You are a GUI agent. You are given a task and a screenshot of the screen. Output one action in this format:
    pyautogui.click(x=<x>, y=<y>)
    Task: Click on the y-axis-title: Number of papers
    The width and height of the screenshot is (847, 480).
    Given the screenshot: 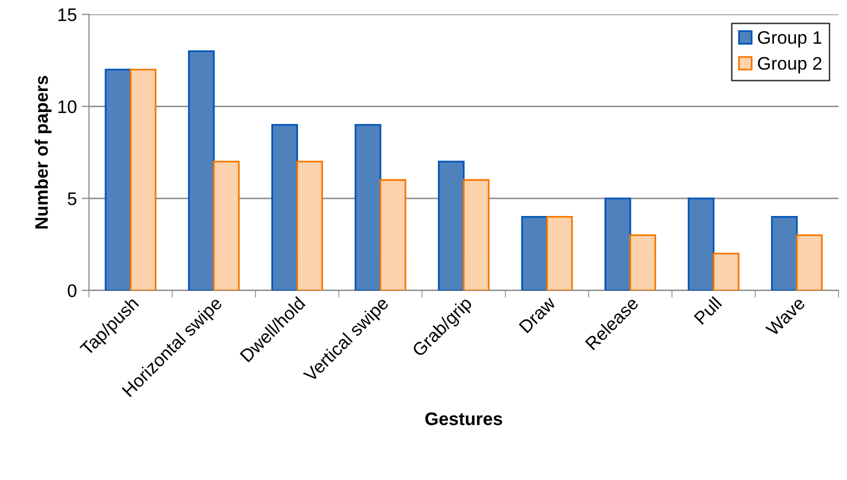 What is the action you would take?
    pyautogui.click(x=43, y=152)
    